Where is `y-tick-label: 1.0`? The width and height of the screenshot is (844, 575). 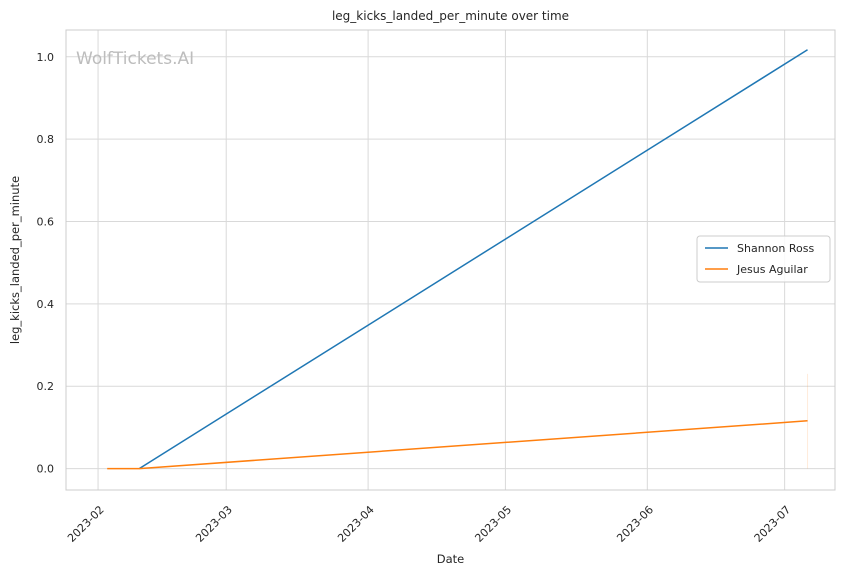 y-tick-label: 1.0 is located at coordinates (46, 57).